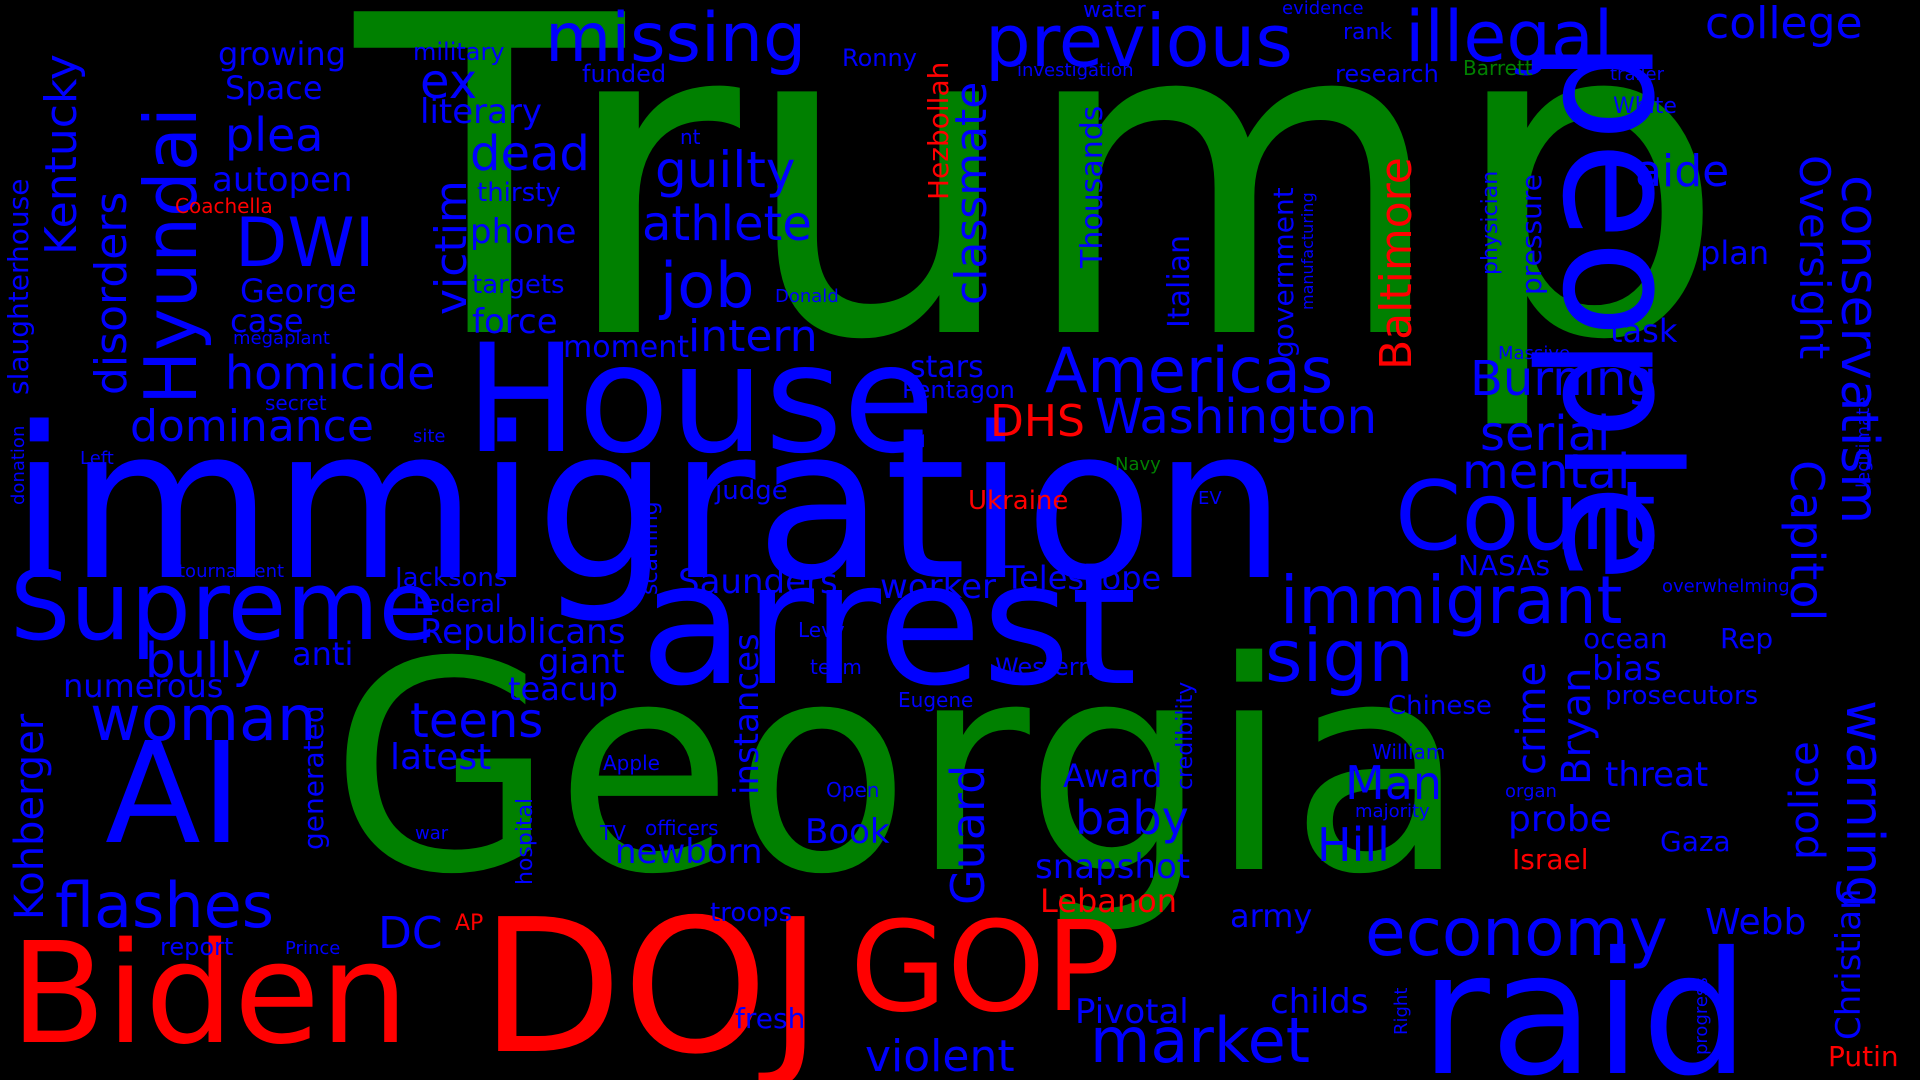 This screenshot has height=1080, width=1920. I want to click on word-war: war, so click(432, 833).